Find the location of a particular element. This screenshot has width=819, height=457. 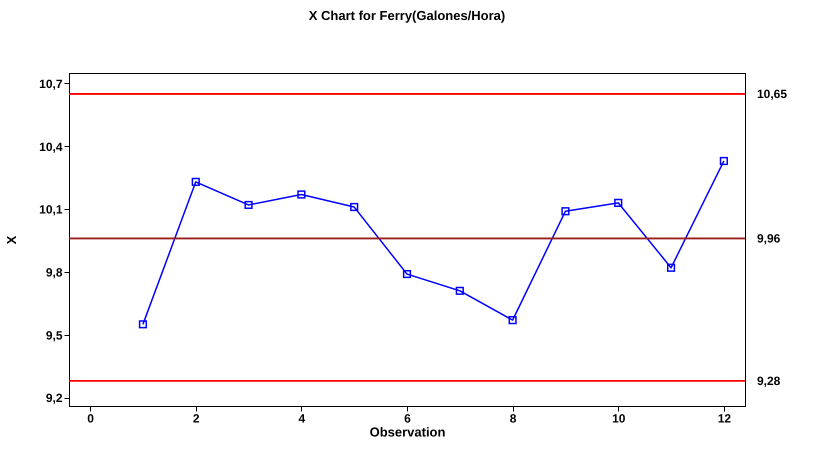

ref-line-label: 10,65 is located at coordinates (772, 93).